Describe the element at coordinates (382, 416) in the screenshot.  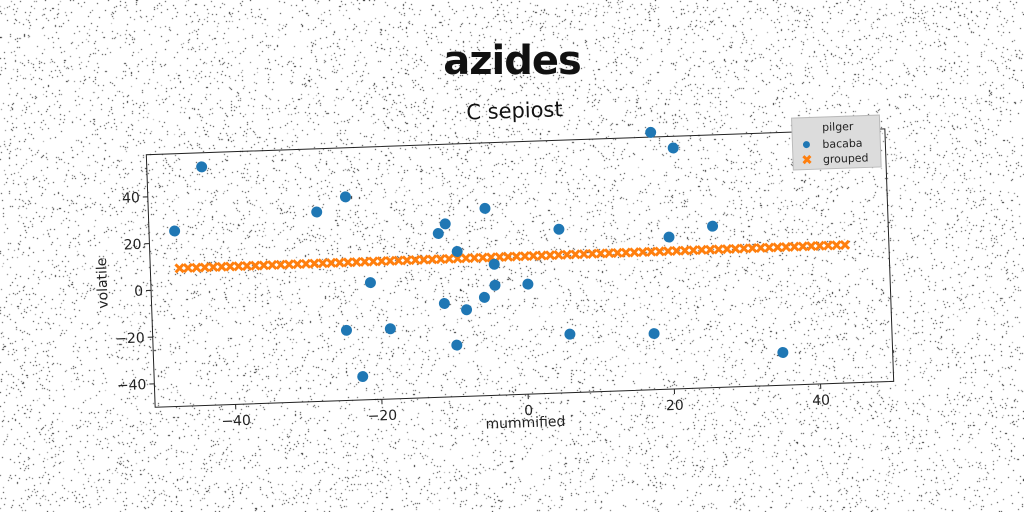
I see `x-tick-label: −20` at that location.